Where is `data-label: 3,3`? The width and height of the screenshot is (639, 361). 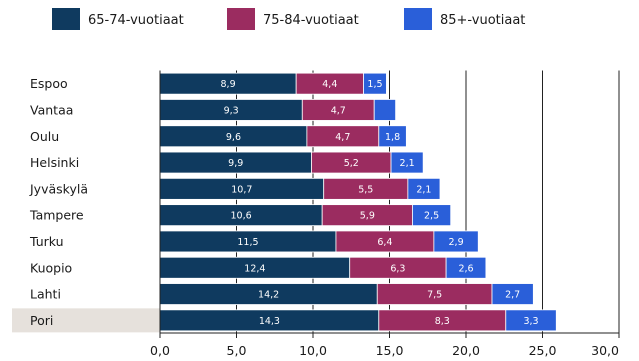
data-label: 3,3 is located at coordinates (530, 321).